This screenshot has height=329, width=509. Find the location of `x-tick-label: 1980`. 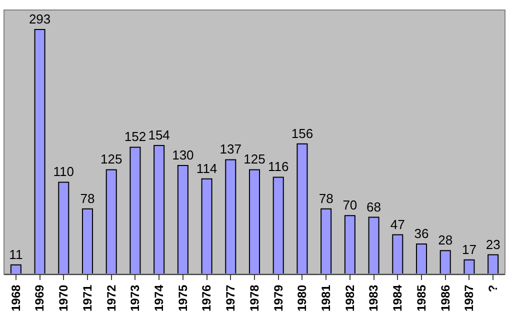

x-tick-label: 1980 is located at coordinates (302, 298).